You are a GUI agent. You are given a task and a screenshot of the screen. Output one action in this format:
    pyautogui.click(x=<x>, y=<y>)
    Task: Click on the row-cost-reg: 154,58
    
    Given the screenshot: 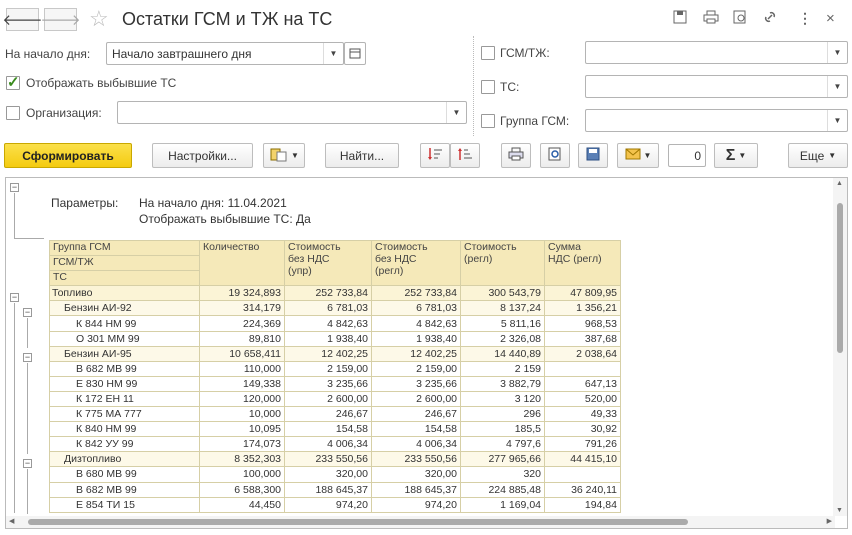 What is the action you would take?
    pyautogui.click(x=416, y=429)
    